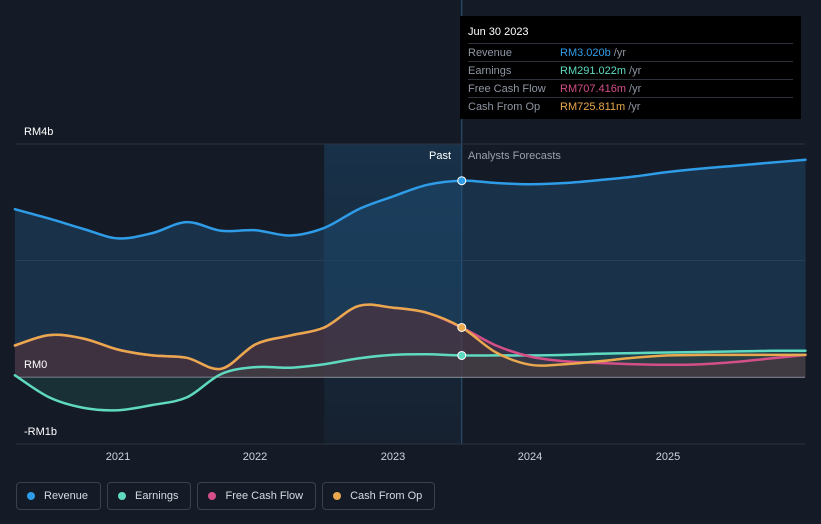 This screenshot has height=524, width=821. Describe the element at coordinates (264, 496) in the screenshot. I see `legend-label: Free Cash Flow` at that location.